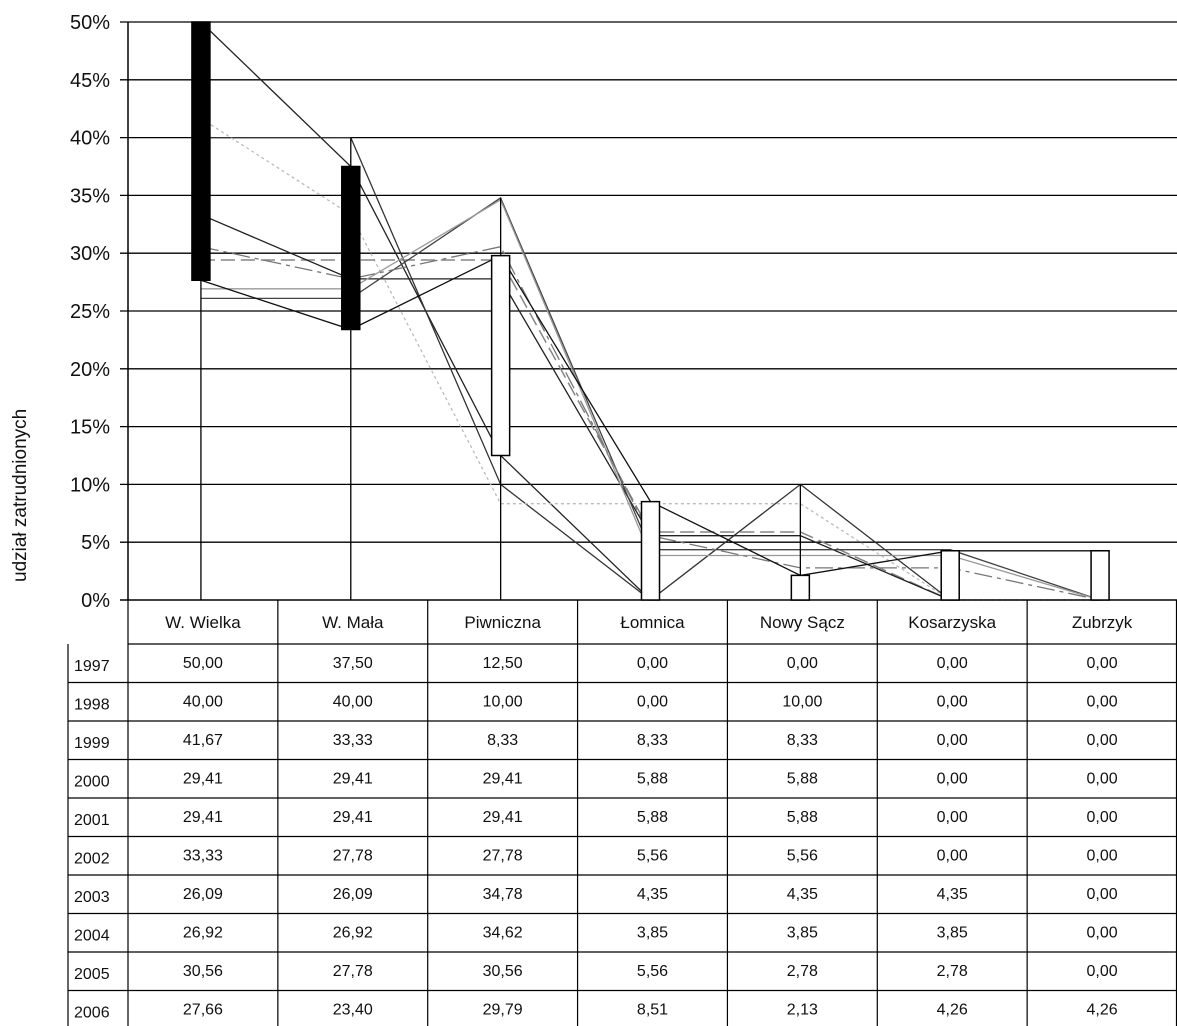 The width and height of the screenshot is (1177, 1026). What do you see at coordinates (90, 81) in the screenshot?
I see `y-tick-label: 45%` at bounding box center [90, 81].